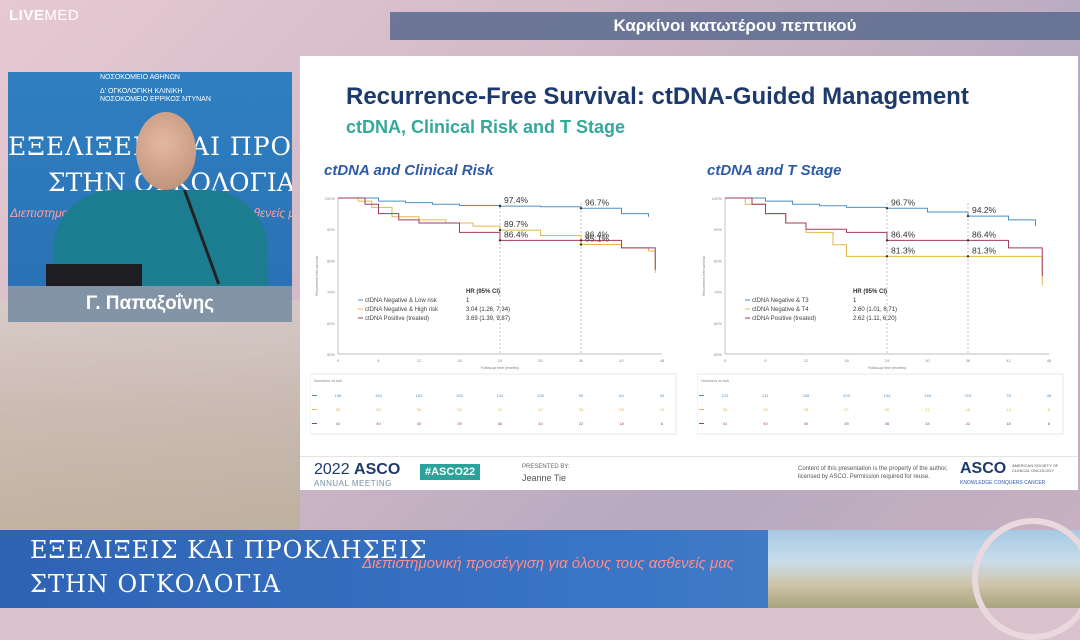 The image size is (1080, 640). I want to click on risk-count: 208, so click(806, 395).